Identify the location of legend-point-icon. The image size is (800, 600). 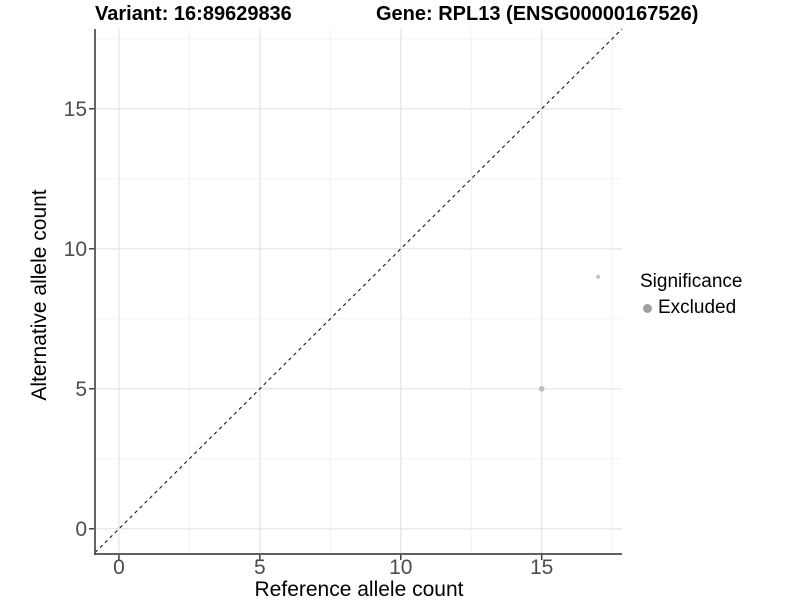
(647, 308).